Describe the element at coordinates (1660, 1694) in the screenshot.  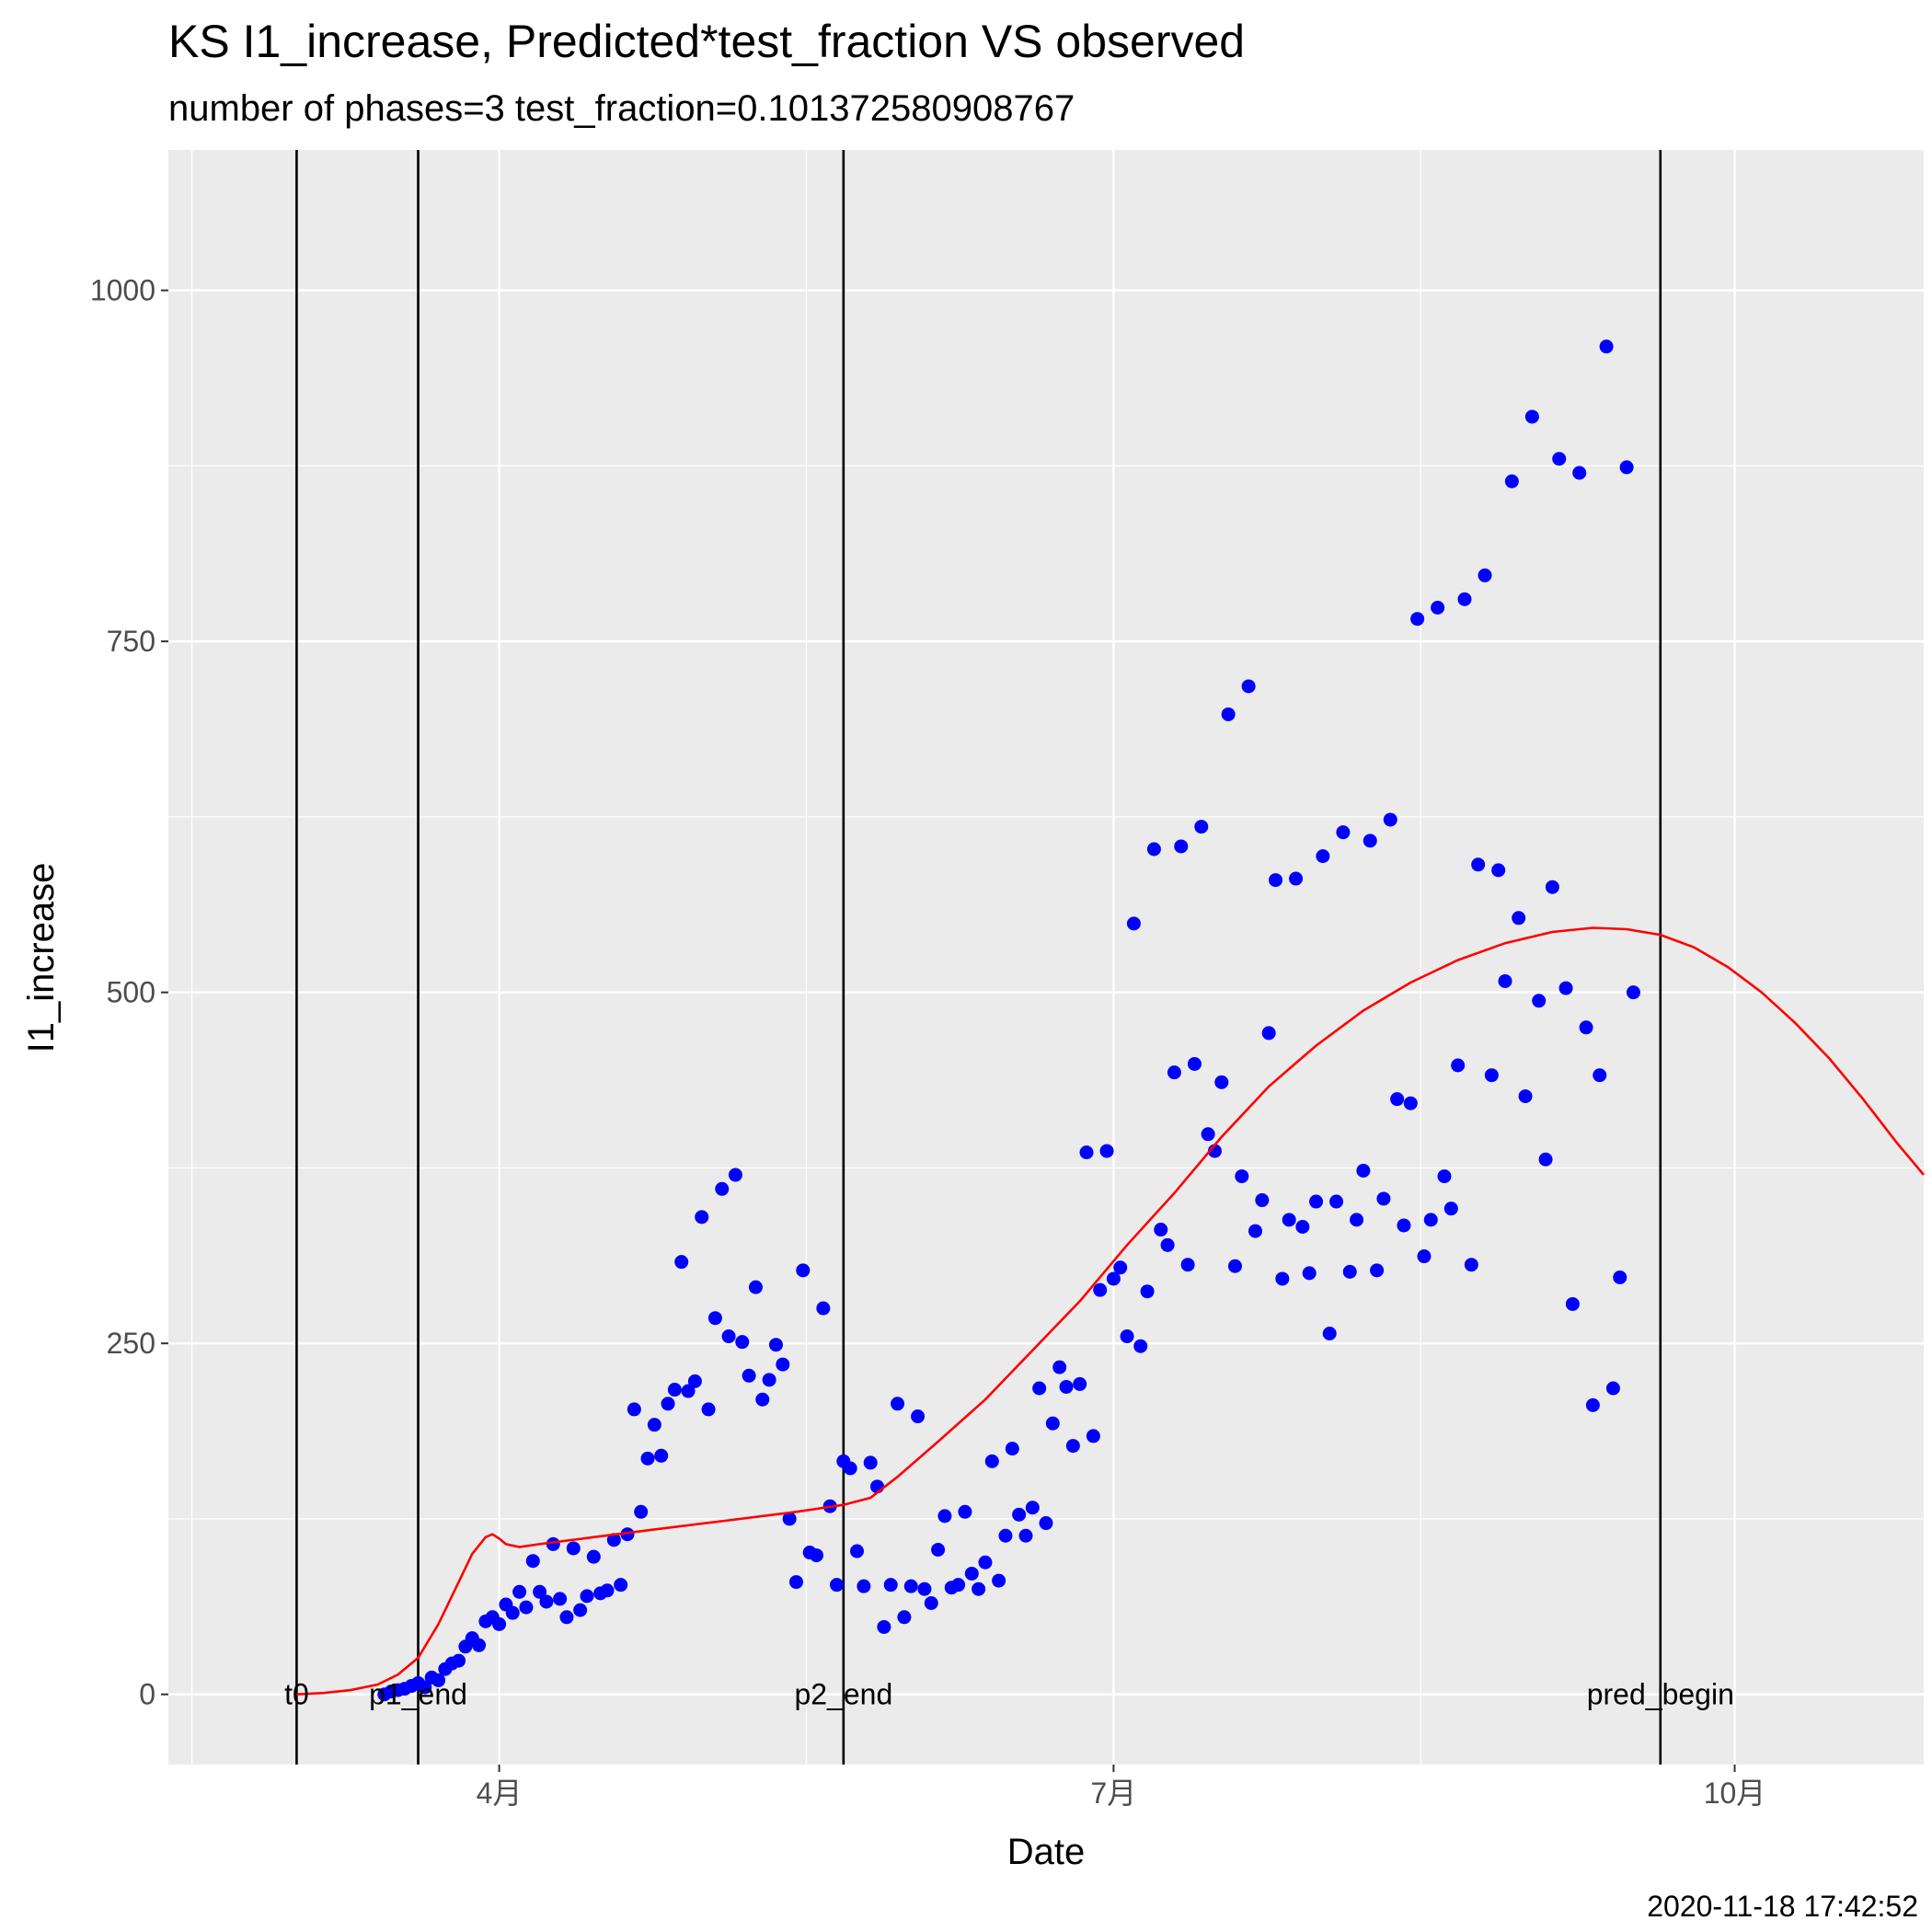
I see `vline-label-pred_begin: pred_begin` at that location.